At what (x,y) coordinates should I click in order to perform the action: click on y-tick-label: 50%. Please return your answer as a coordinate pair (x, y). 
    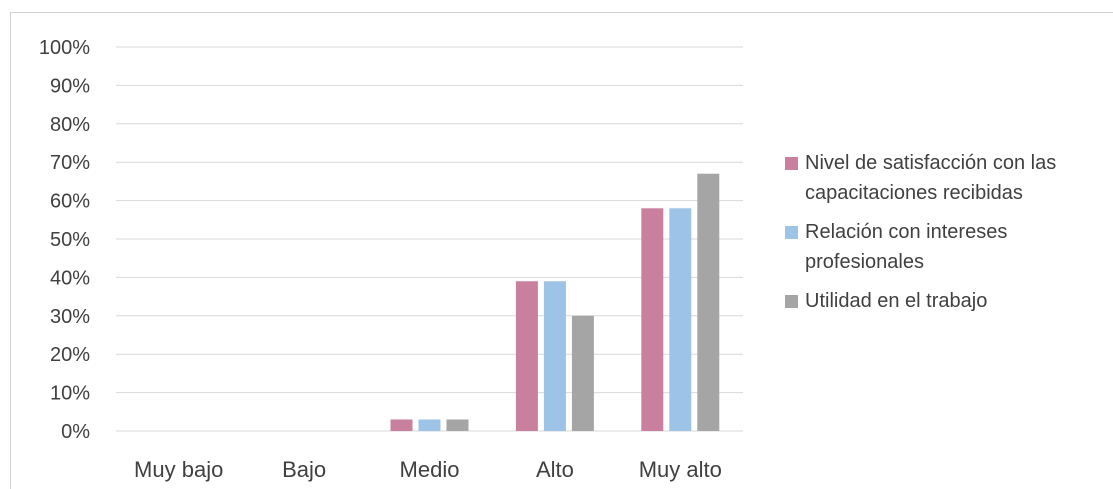
    Looking at the image, I should click on (70, 240).